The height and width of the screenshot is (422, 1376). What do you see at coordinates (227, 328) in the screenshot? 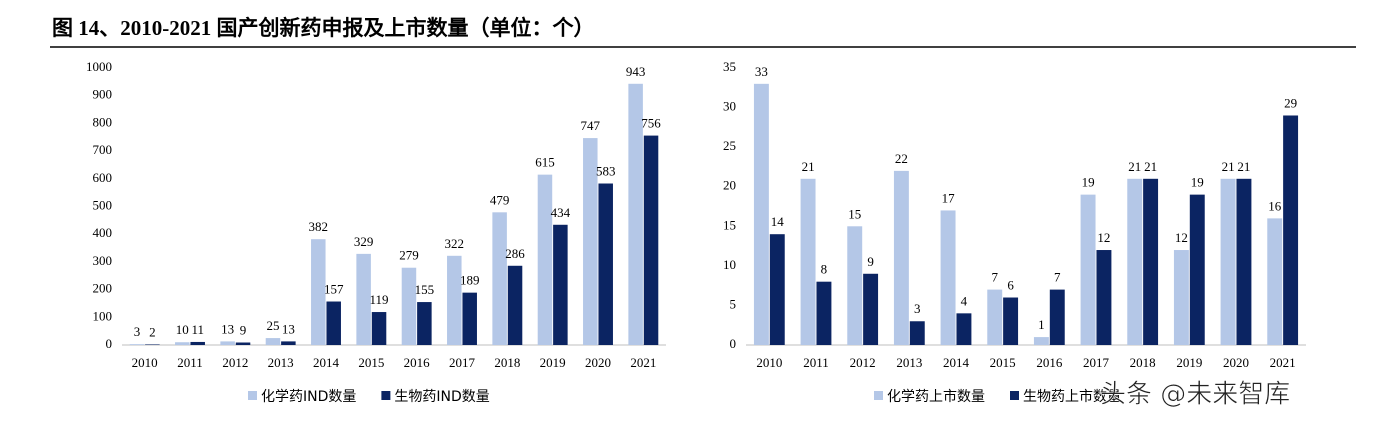
I see `data-label: 13` at bounding box center [227, 328].